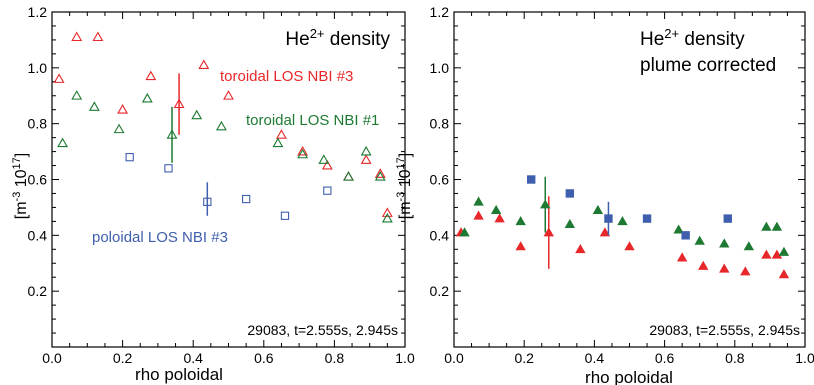 This screenshot has height=385, width=814. Describe the element at coordinates (312, 120) in the screenshot. I see `legend-toroidal-nbi1: toroidal LOS NBI #1` at that location.